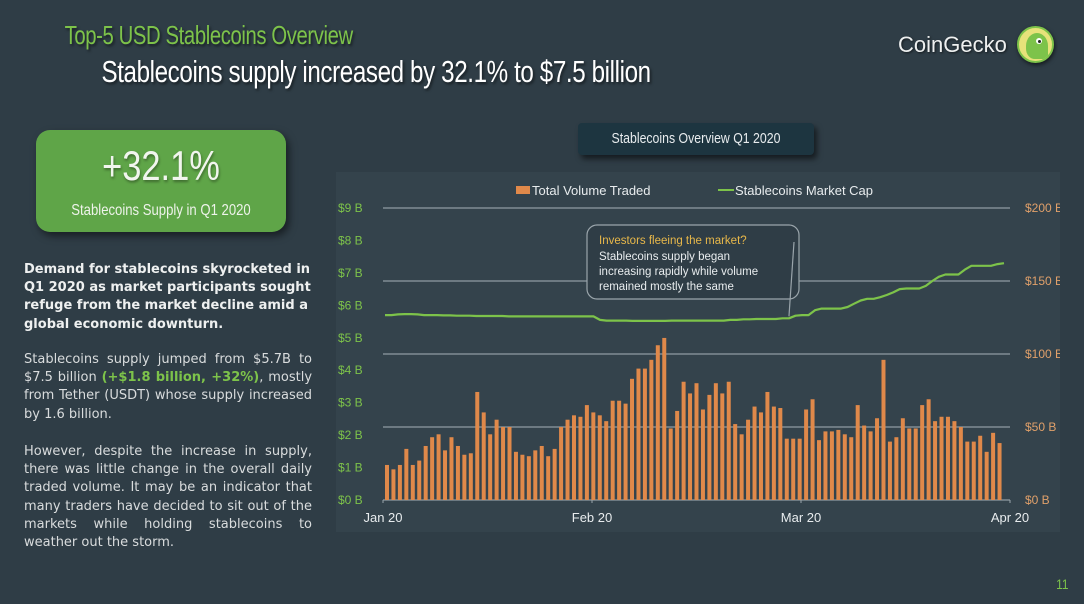  Describe the element at coordinates (523, 190) in the screenshot. I see `legend-swatch-volume` at that location.